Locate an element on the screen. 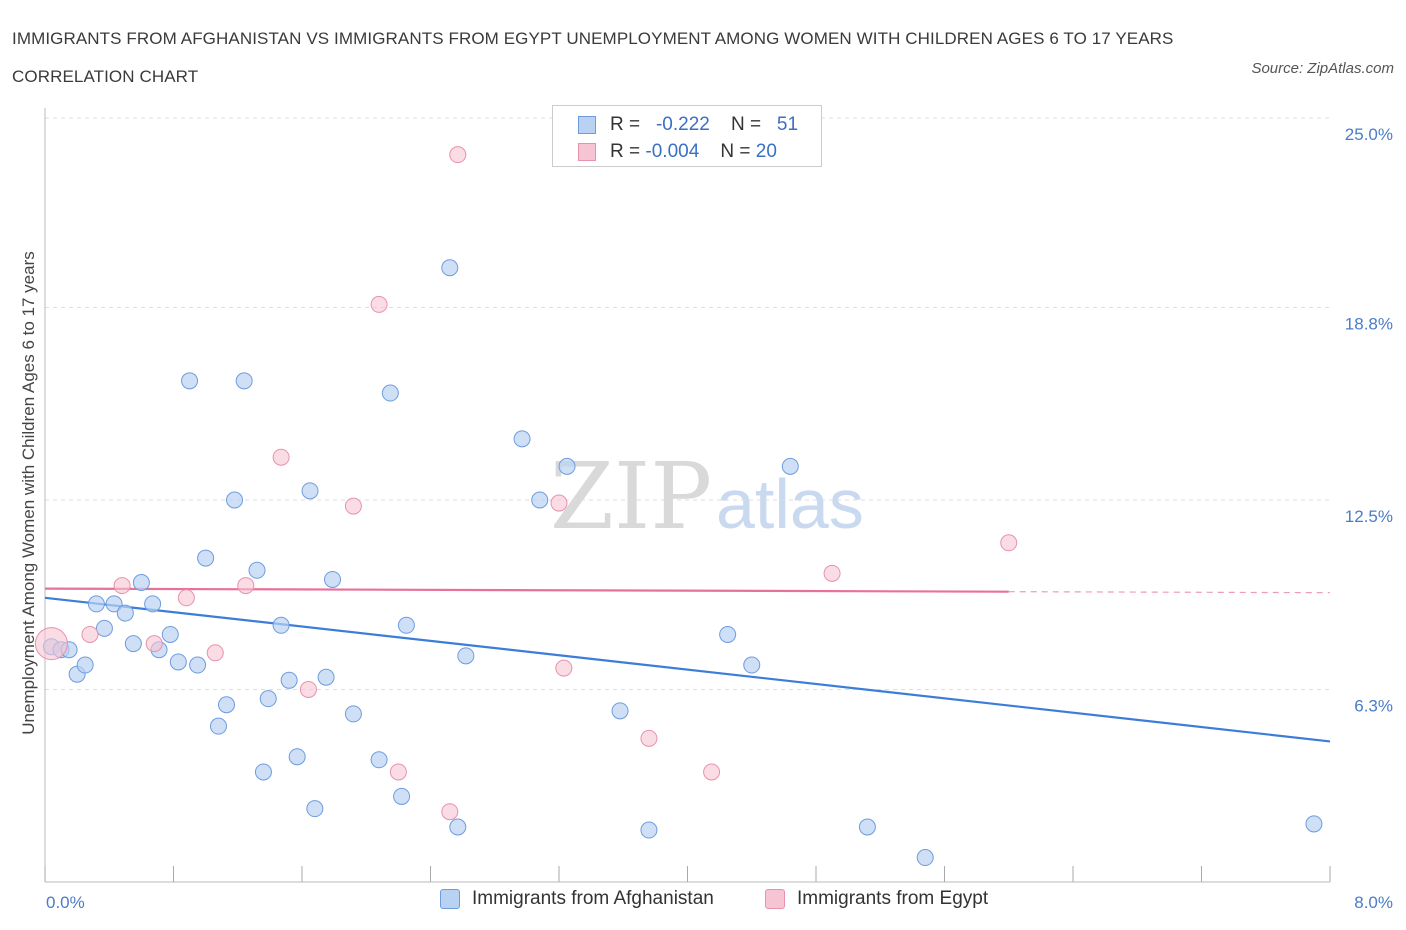 Image resolution: width=1406 pixels, height=930 pixels. trendline-egypt-extension is located at coordinates (1169, 592).